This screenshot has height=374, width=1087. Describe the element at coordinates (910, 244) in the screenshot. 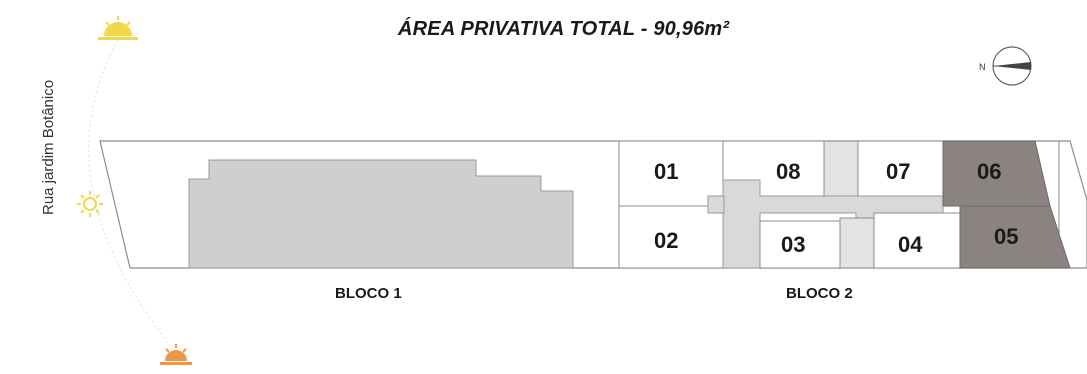

I see `unit-label-04: 04` at that location.